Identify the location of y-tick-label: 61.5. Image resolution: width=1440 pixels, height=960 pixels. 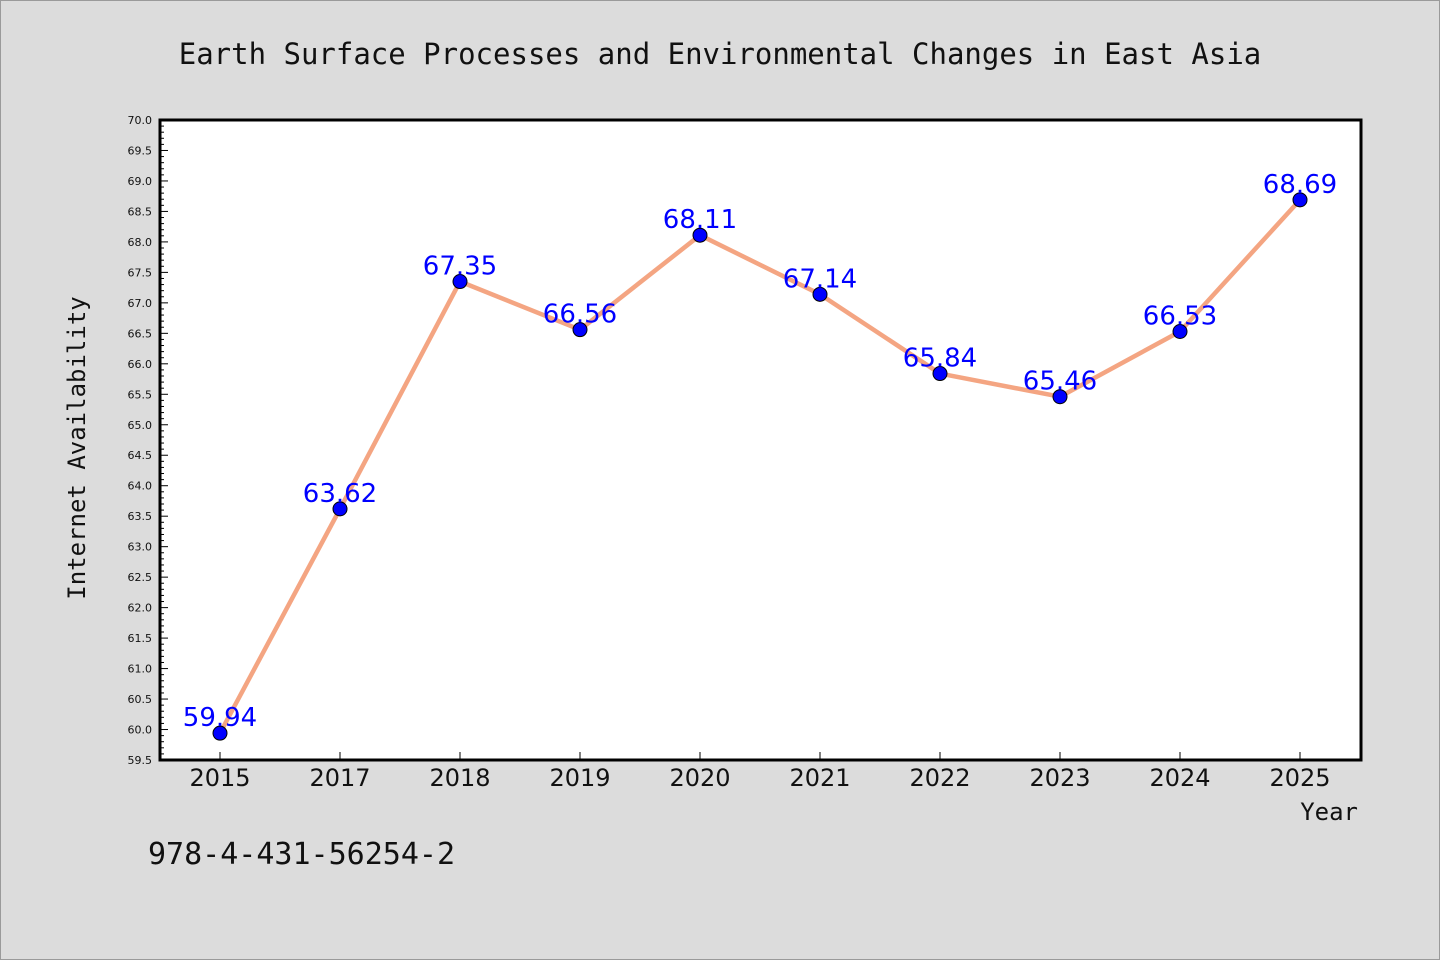
(140, 638).